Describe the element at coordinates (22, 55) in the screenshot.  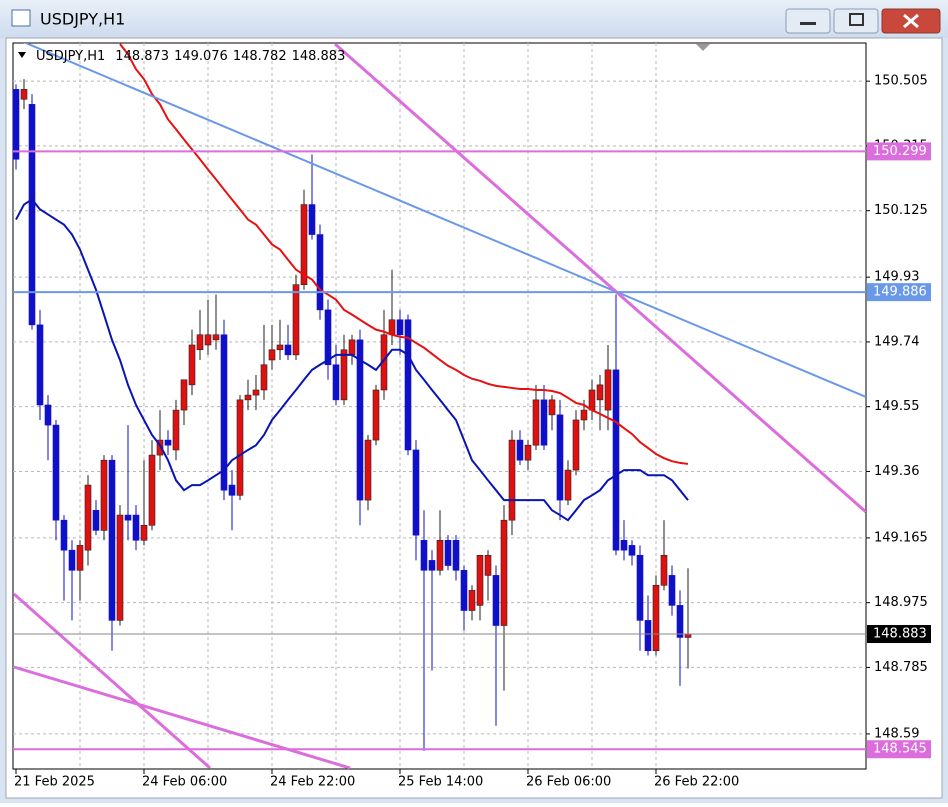
I see `menu-triangle` at that location.